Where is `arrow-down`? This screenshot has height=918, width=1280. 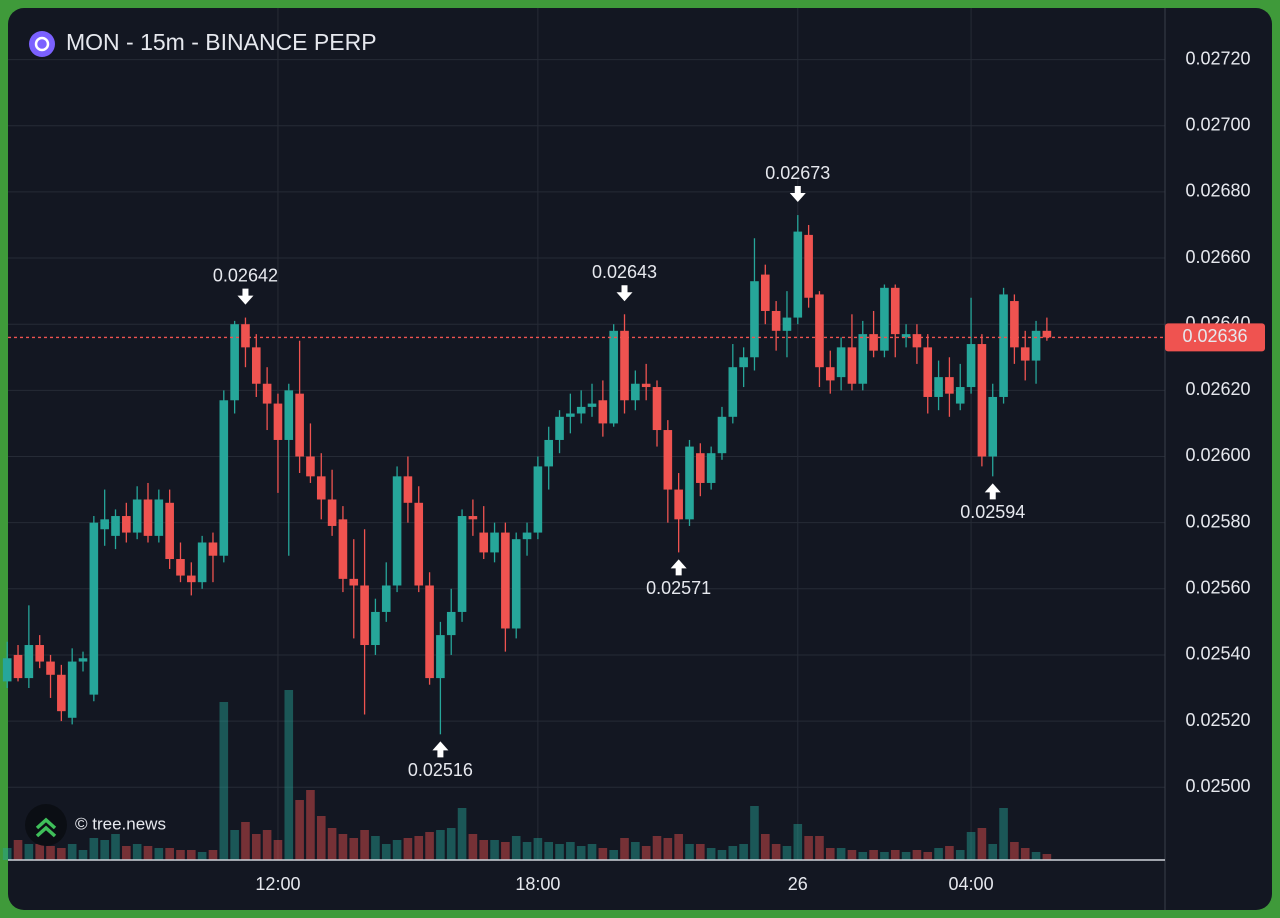 arrow-down is located at coordinates (624, 293).